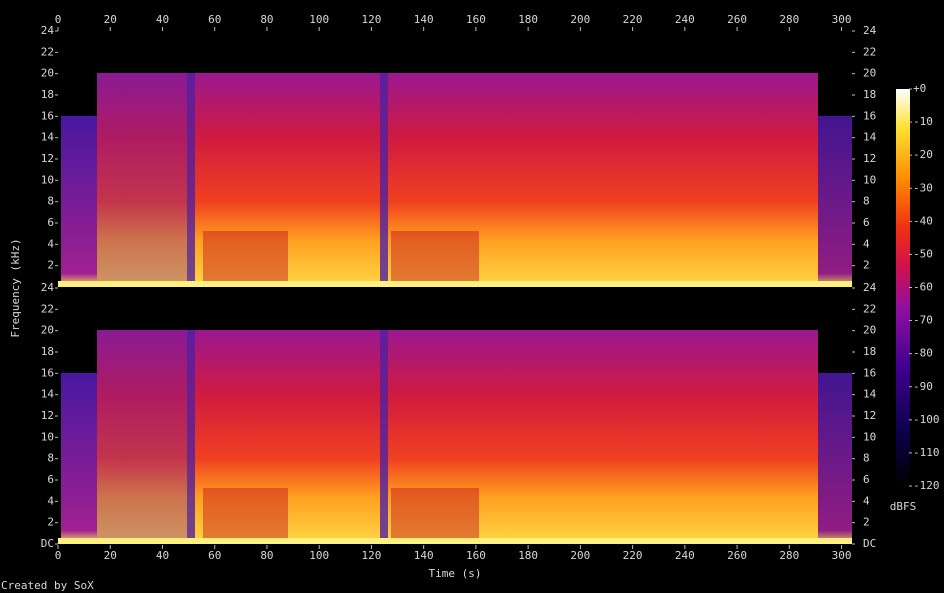 Image resolution: width=944 pixels, height=593 pixels. What do you see at coordinates (266, 19) in the screenshot?
I see `x-tick-label-top: 80` at bounding box center [266, 19].